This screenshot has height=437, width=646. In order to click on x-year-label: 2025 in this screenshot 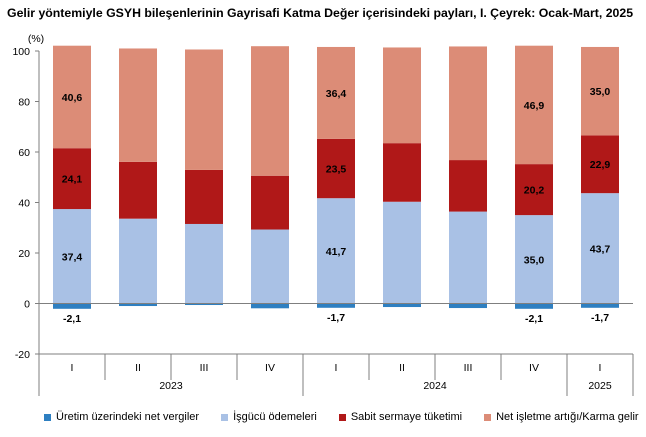, I will do `click(600, 386)`.